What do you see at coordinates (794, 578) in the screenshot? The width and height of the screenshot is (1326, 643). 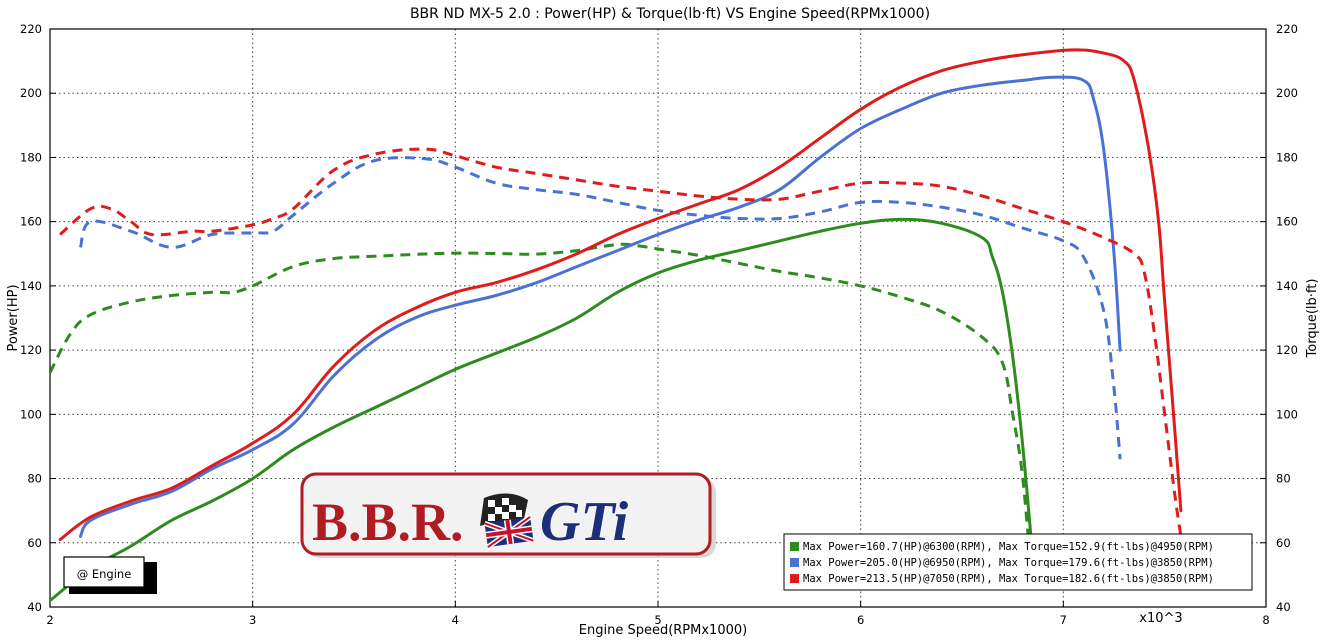 I see `legend-swatch-red` at bounding box center [794, 578].